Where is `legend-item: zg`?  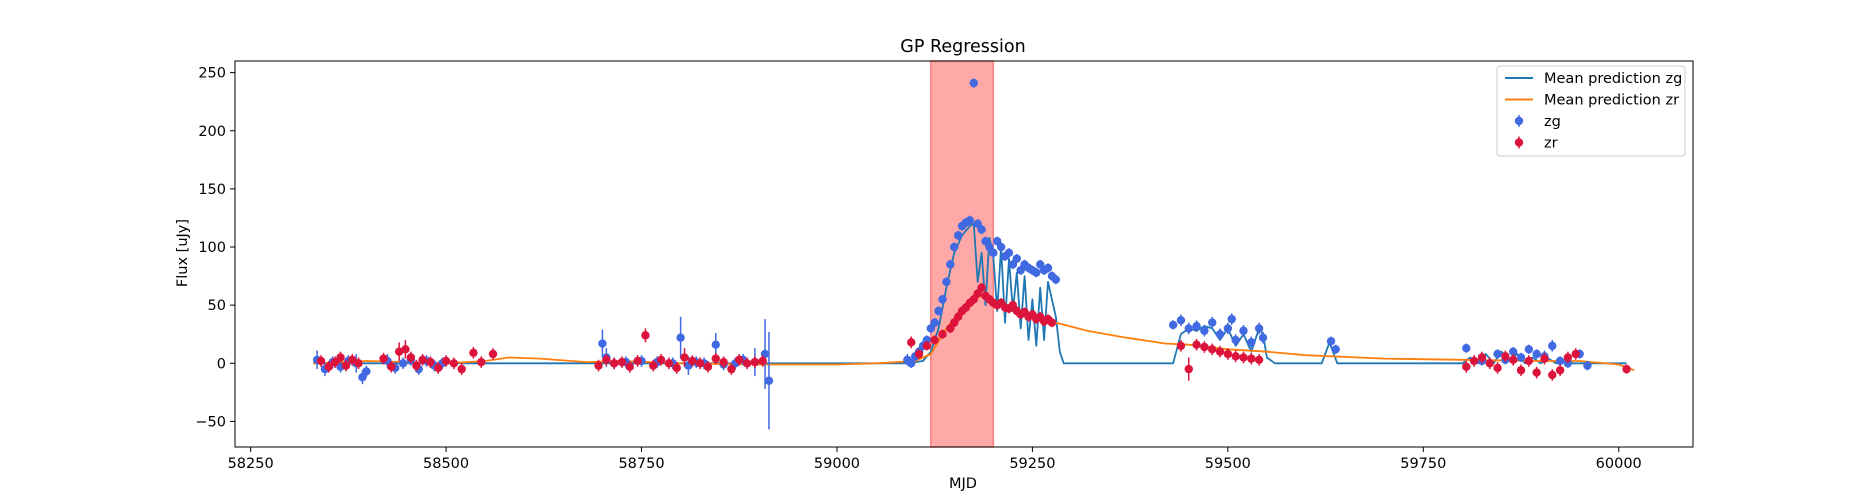 legend-item: zg is located at coordinates (1537, 122).